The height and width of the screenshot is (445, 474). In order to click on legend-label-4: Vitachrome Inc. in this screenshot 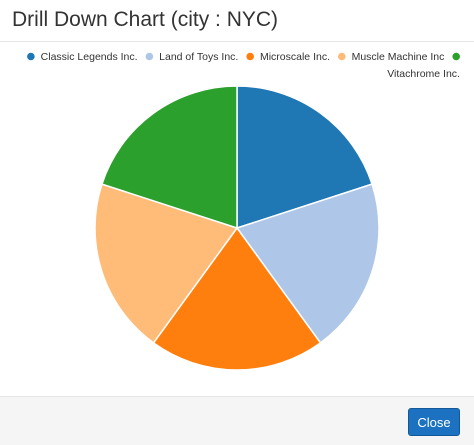, I will do `click(423, 74)`.